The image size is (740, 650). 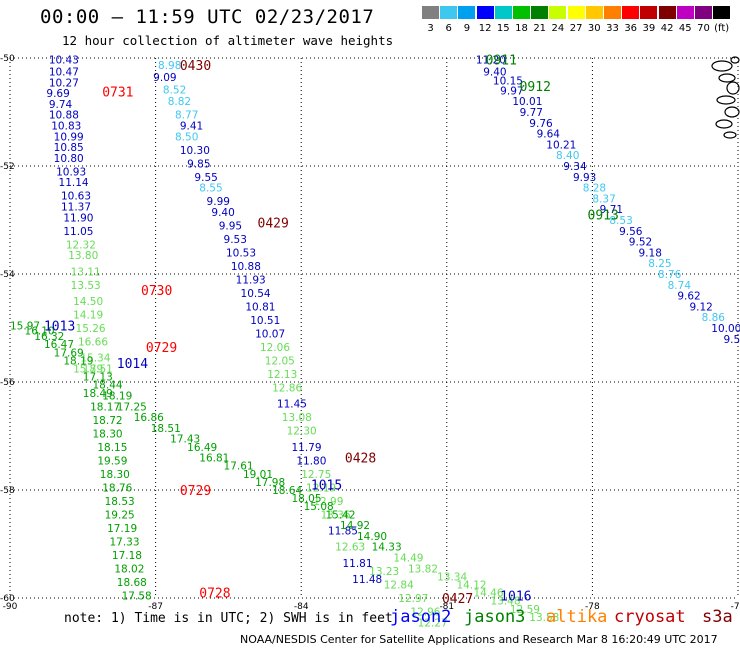 What do you see at coordinates (488, 594) in the screenshot?
I see `swh-value-label: 14.46` at bounding box center [488, 594].